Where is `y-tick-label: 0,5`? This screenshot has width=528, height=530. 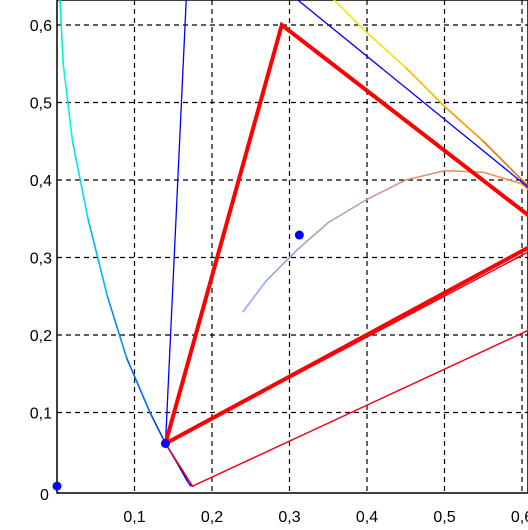
y-tick-label: 0,5 is located at coordinates (41, 104).